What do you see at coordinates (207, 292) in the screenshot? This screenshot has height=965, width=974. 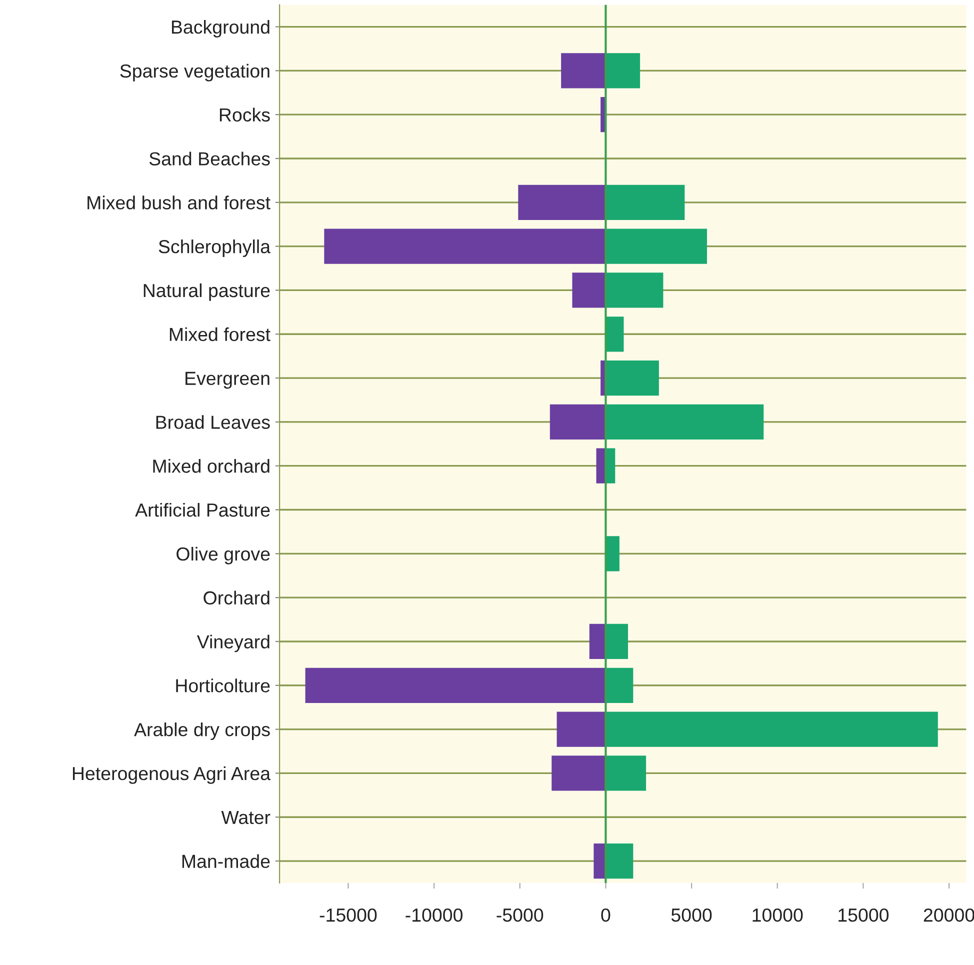 I see `y-tick-label: Natural pasture` at bounding box center [207, 292].